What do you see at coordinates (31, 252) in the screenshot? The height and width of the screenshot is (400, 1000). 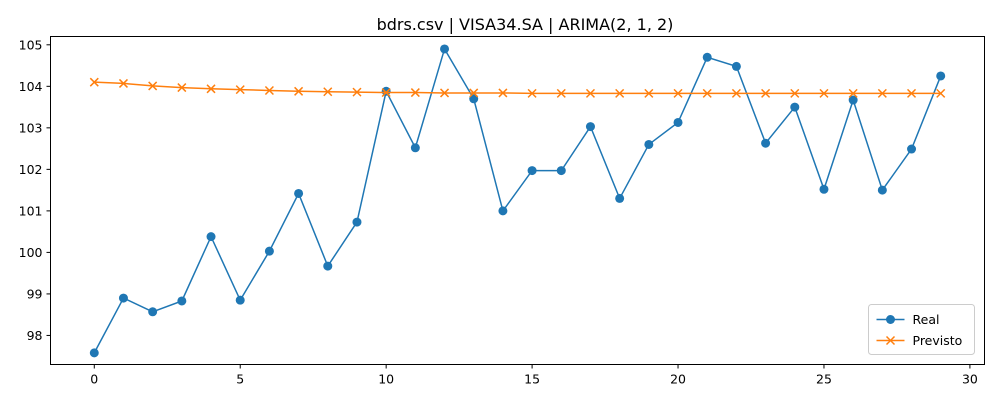 I see `y-tick-label: 100` at bounding box center [31, 252].